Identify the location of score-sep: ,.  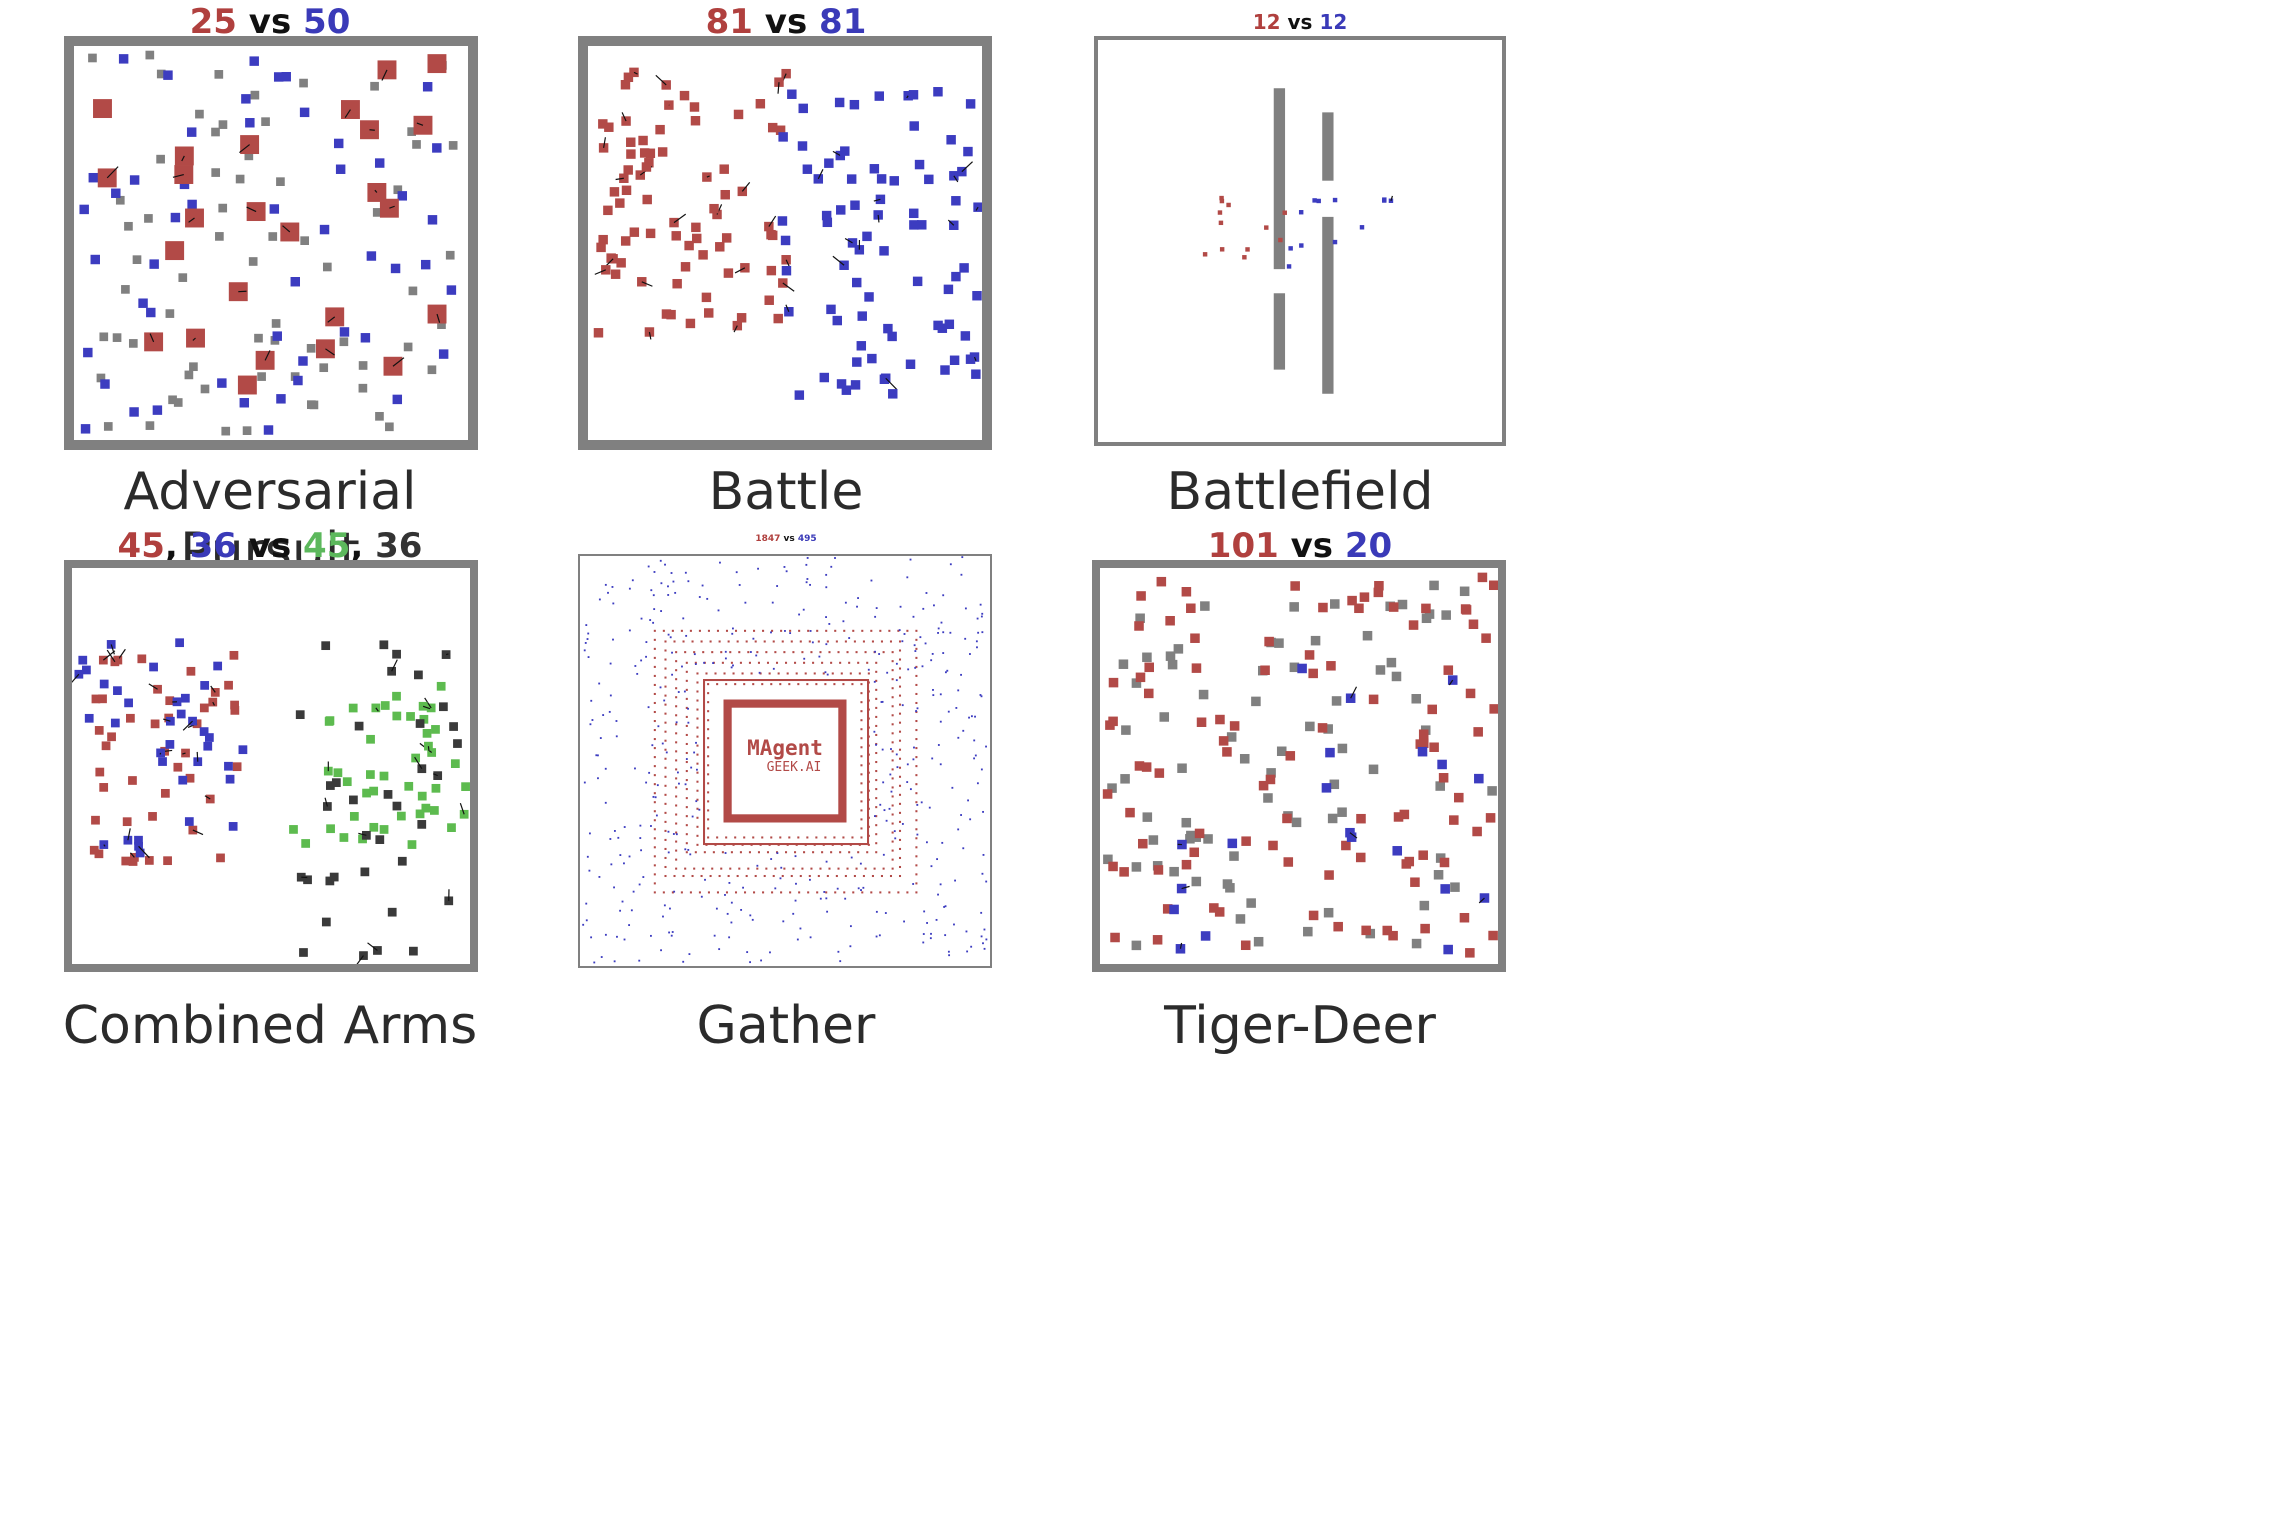
(357, 546).